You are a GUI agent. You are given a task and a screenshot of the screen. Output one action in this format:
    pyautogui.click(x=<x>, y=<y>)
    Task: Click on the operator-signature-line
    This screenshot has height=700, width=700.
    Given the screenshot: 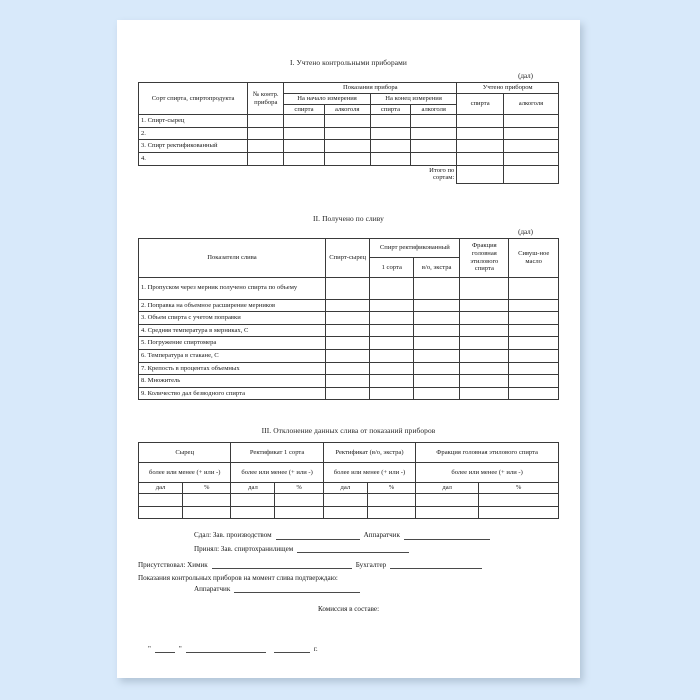 What is the action you would take?
    pyautogui.click(x=446, y=536)
    